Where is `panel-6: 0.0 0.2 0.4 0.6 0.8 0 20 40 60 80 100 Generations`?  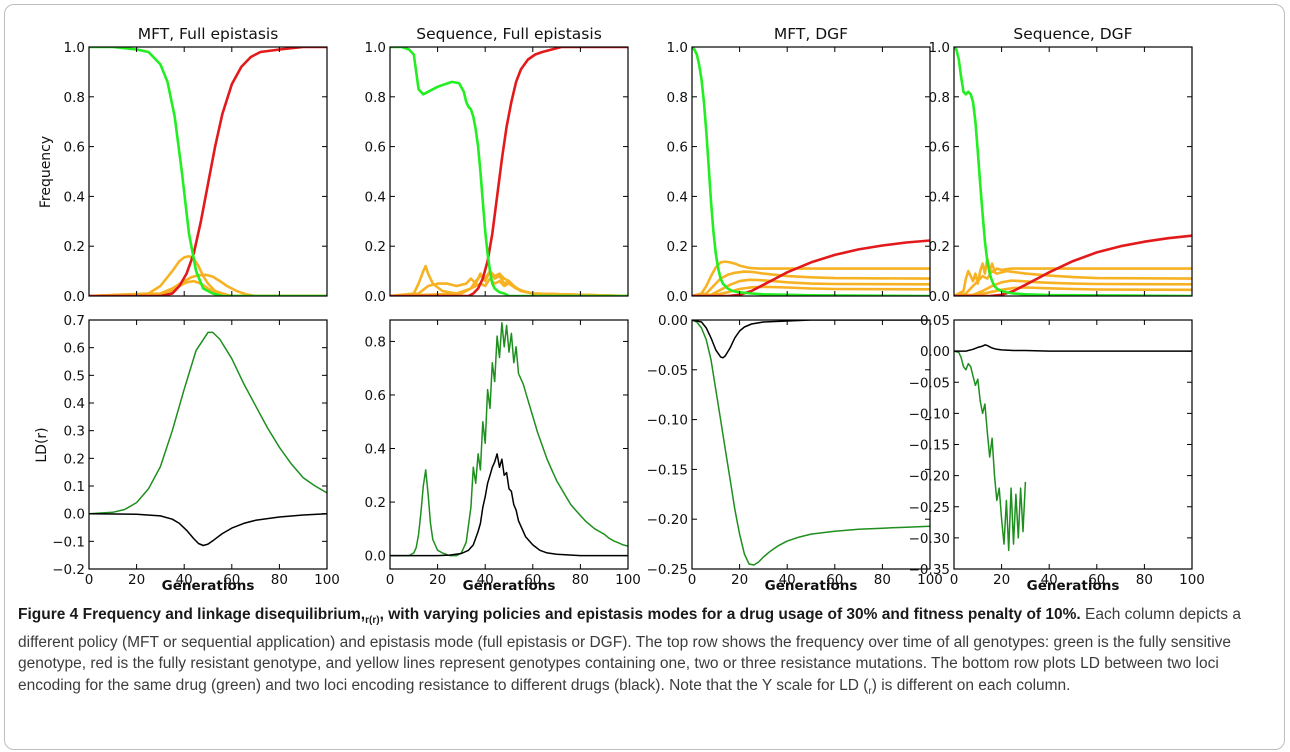 panel-6: 0.0 0.2 0.4 0.6 0.8 0 20 40 60 80 100 Generations is located at coordinates (503, 456).